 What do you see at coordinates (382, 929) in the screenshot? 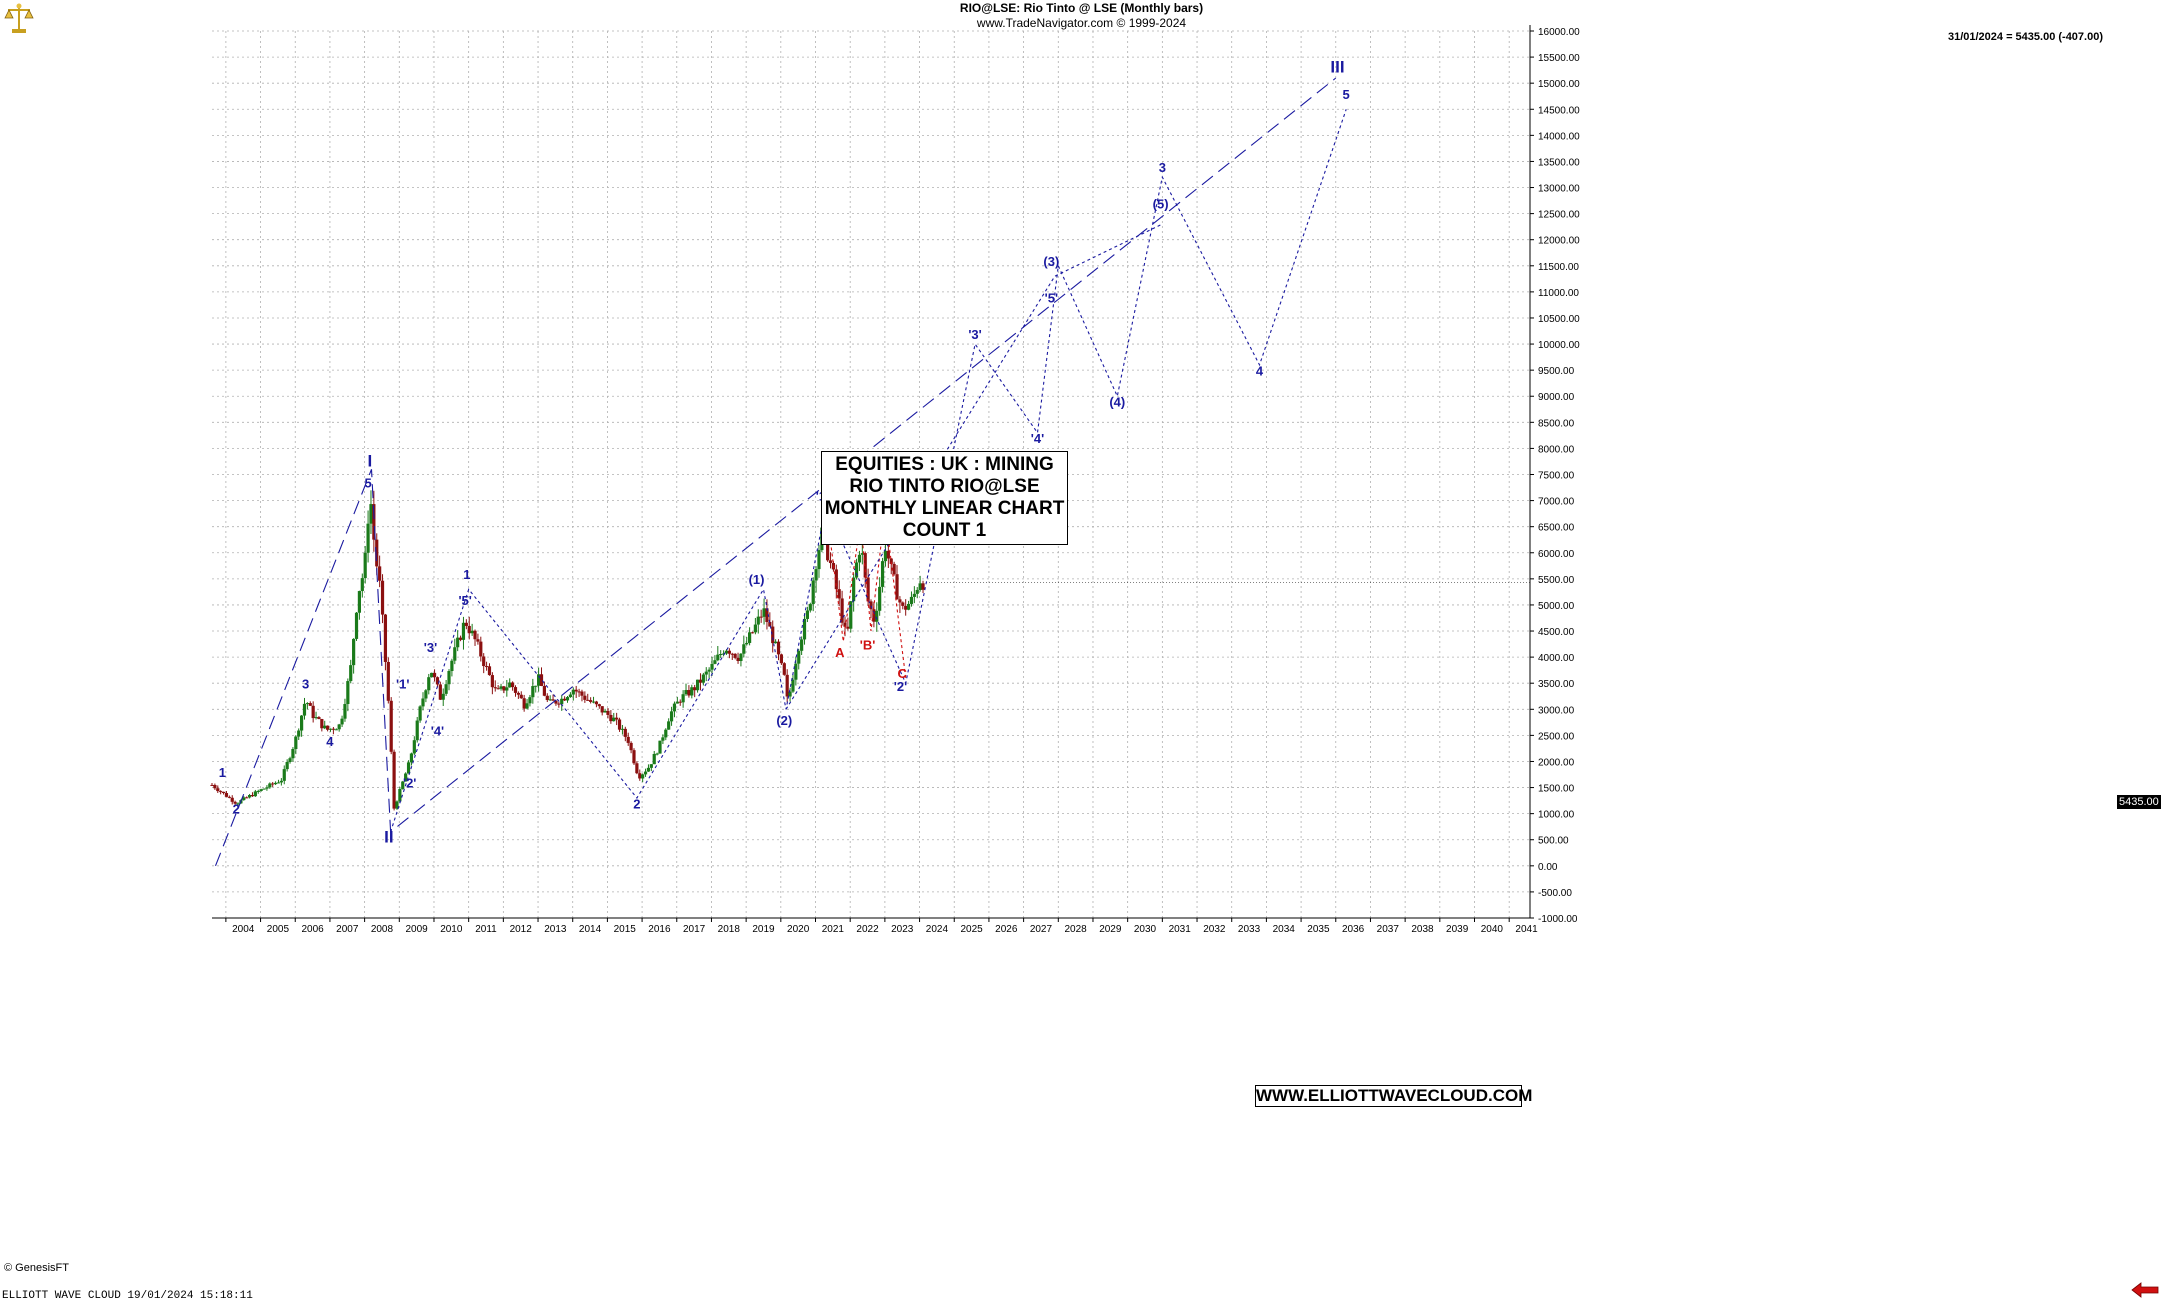
I see `x-tick-label: 2008` at bounding box center [382, 929].